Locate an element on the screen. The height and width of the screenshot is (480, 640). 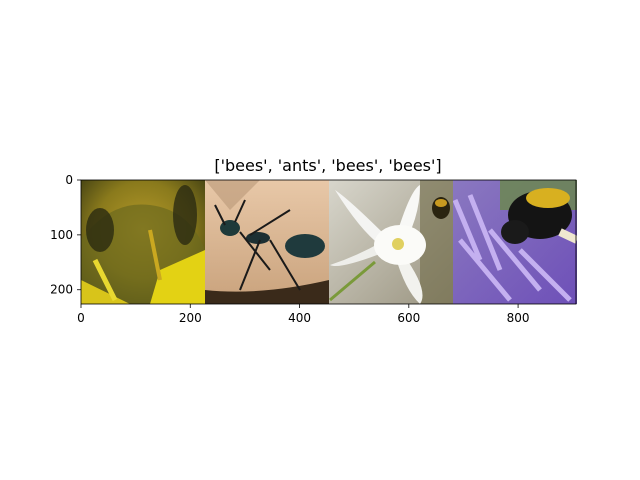
chart-title: ['bees', 'ants', 'bees', 'bees'] is located at coordinates (327, 165).